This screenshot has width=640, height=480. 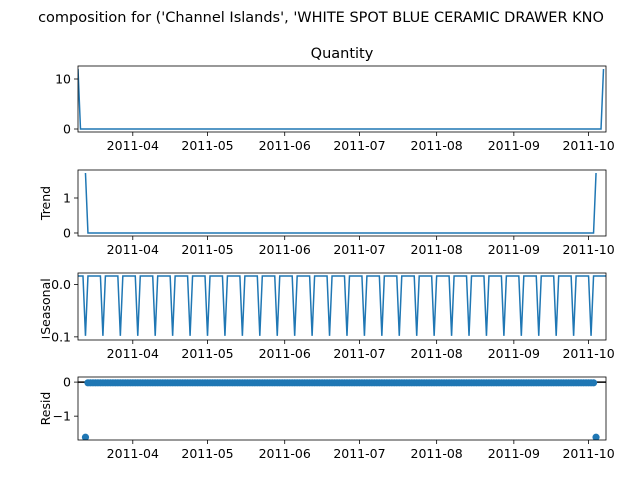 I want to click on observed-axes-frame, so click(x=342, y=99).